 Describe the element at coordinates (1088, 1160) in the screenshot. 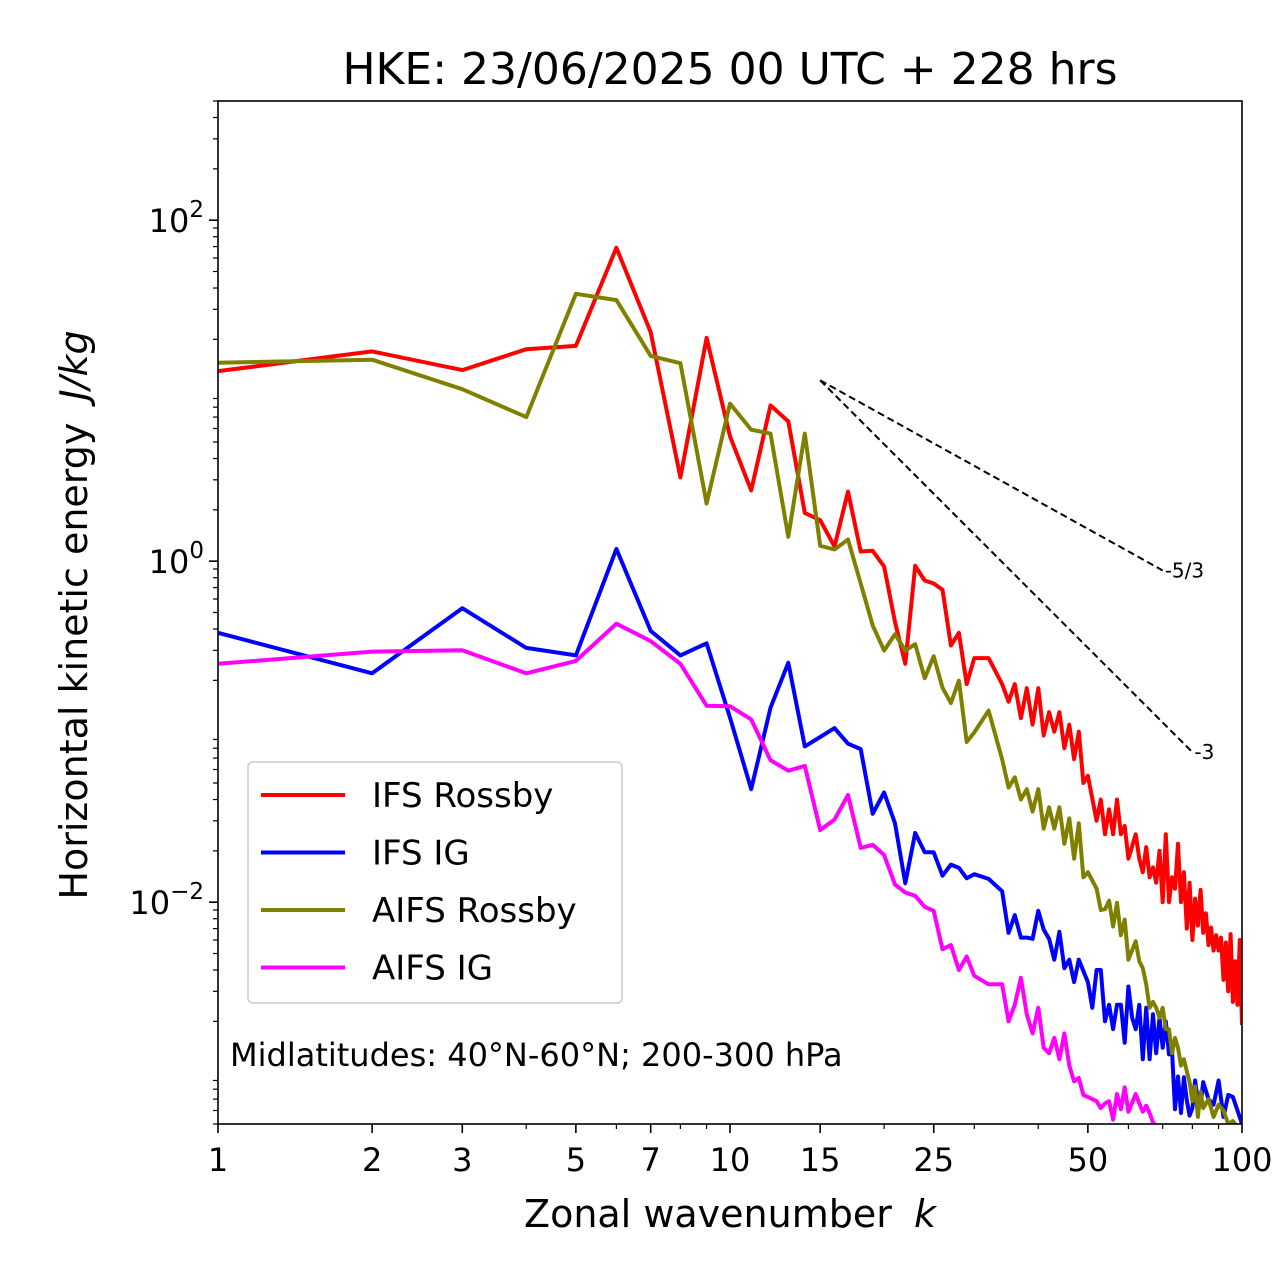

I see `x-tick-label: 50` at that location.